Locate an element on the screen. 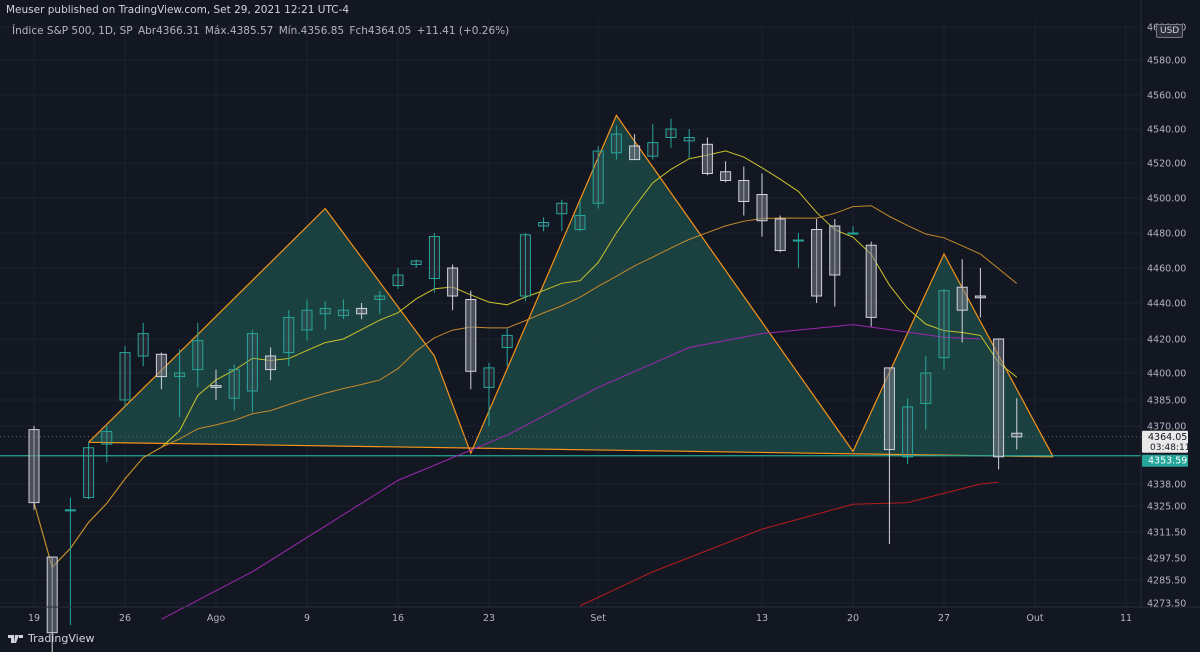 The width and height of the screenshot is (1200, 652). price-tick-label: 4440.00 is located at coordinates (1166, 304).